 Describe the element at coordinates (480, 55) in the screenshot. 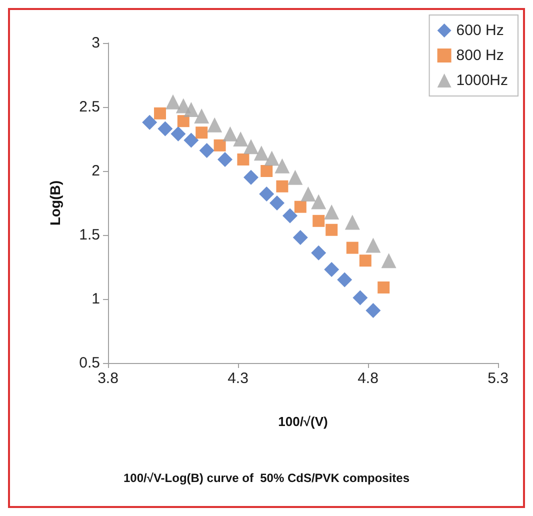

I see `legend-label: 800 Hz` at that location.